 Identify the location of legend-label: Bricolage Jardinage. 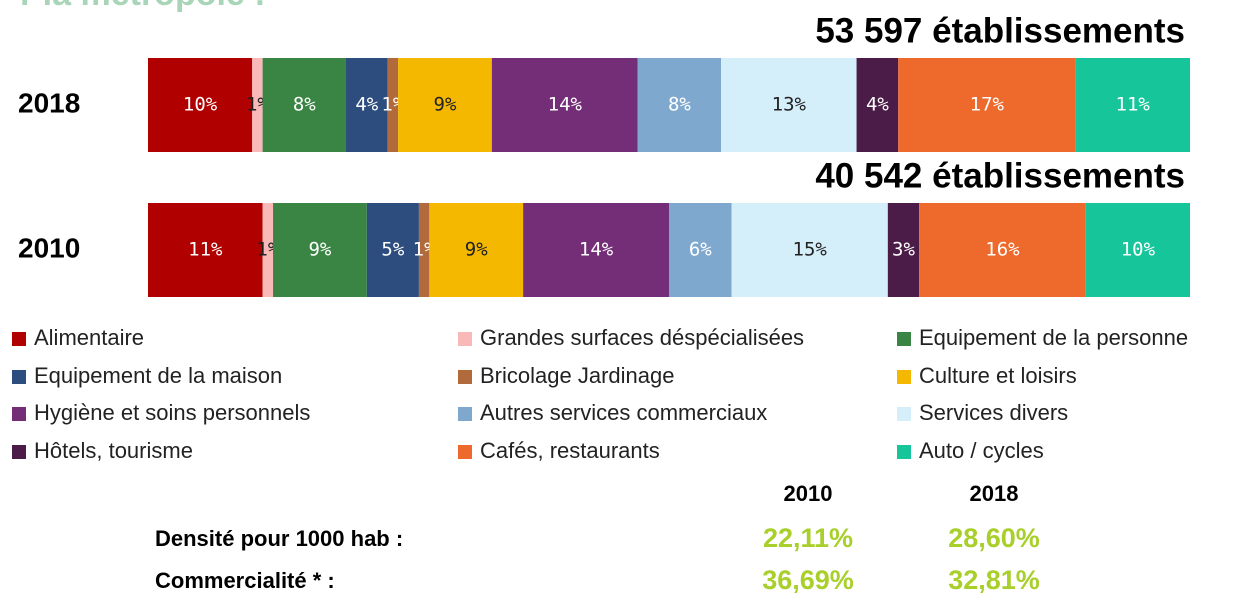
(577, 375).